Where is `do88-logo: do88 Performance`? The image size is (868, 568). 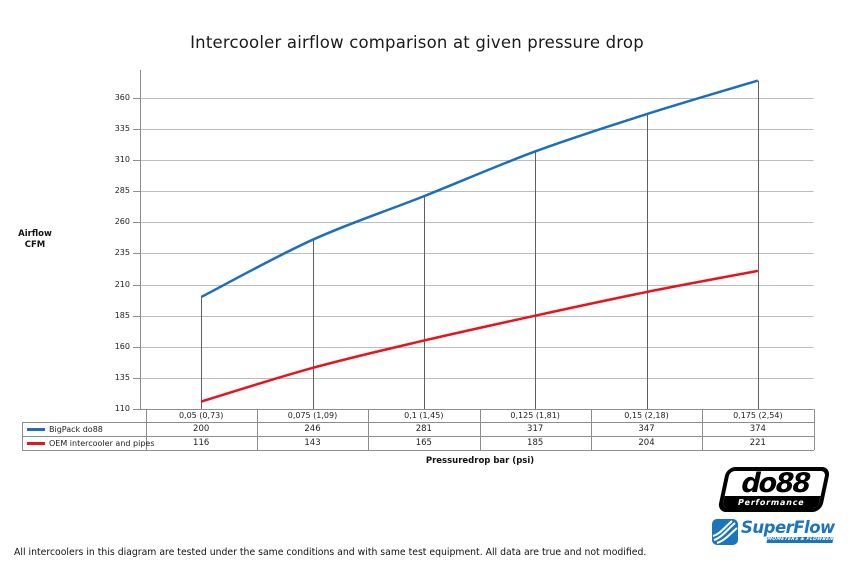 do88-logo: do88 Performance is located at coordinates (774, 489).